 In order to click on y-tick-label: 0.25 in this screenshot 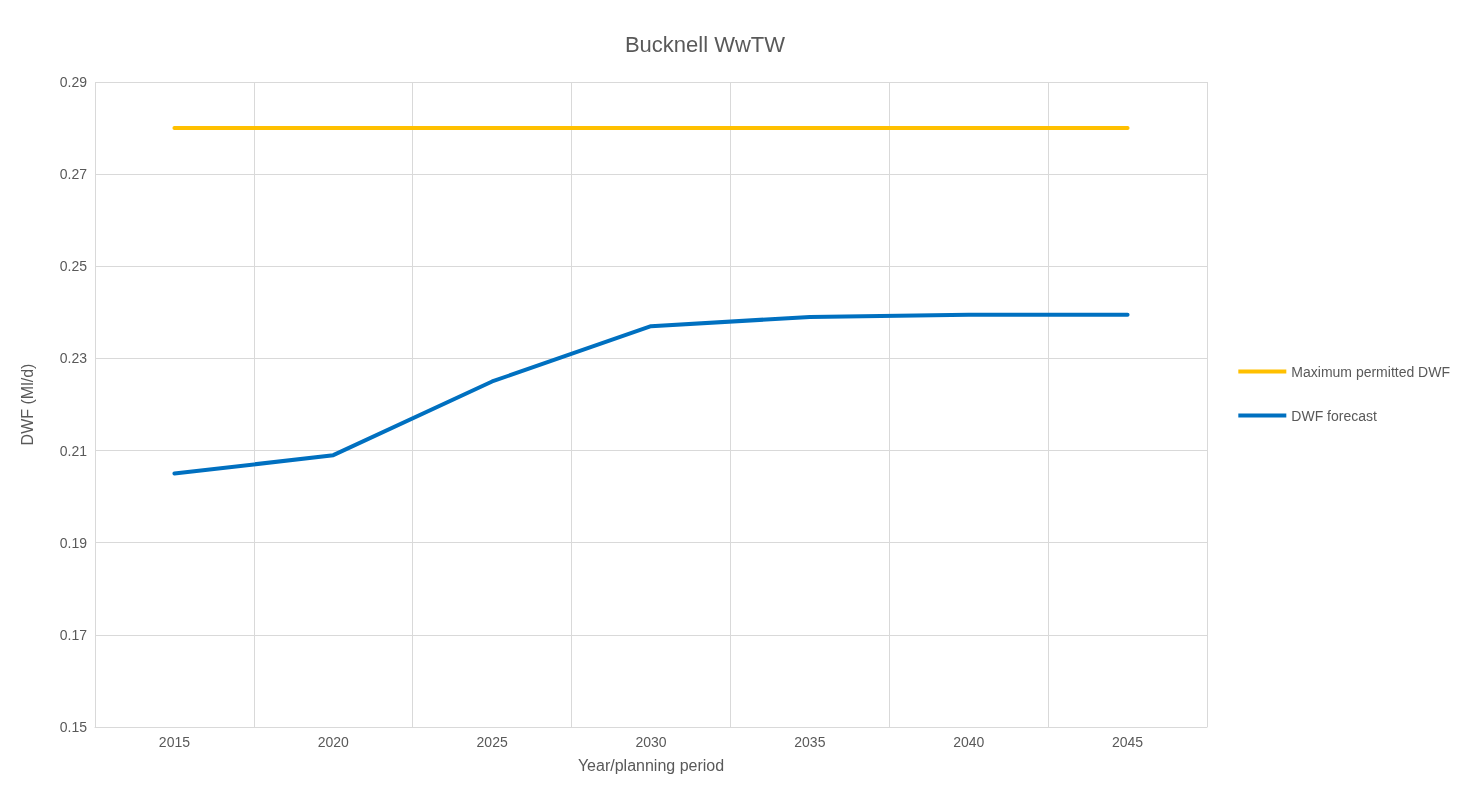, I will do `click(73, 266)`.